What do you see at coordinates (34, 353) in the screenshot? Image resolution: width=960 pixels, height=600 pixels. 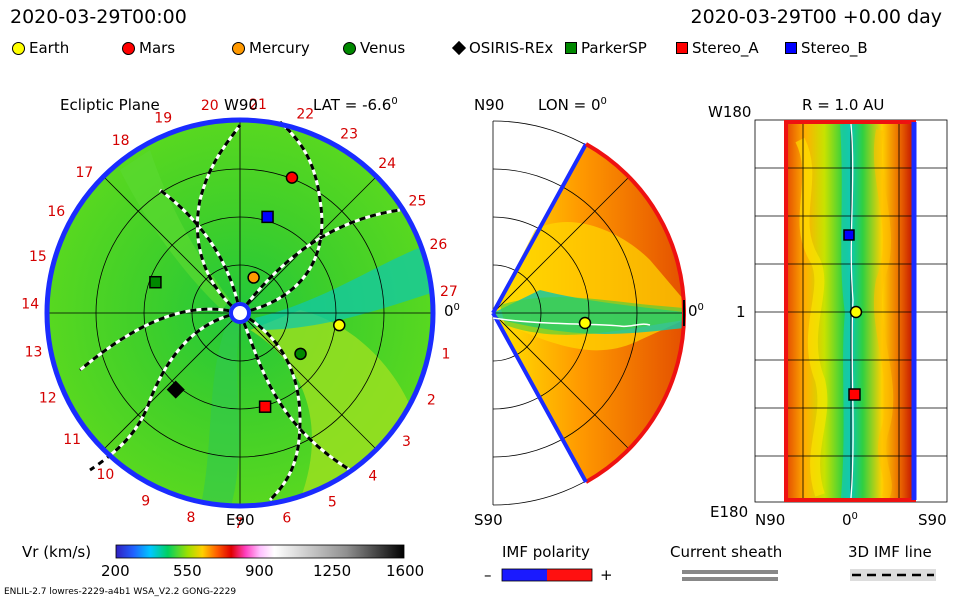 I see `carrington-label: 13` at bounding box center [34, 353].